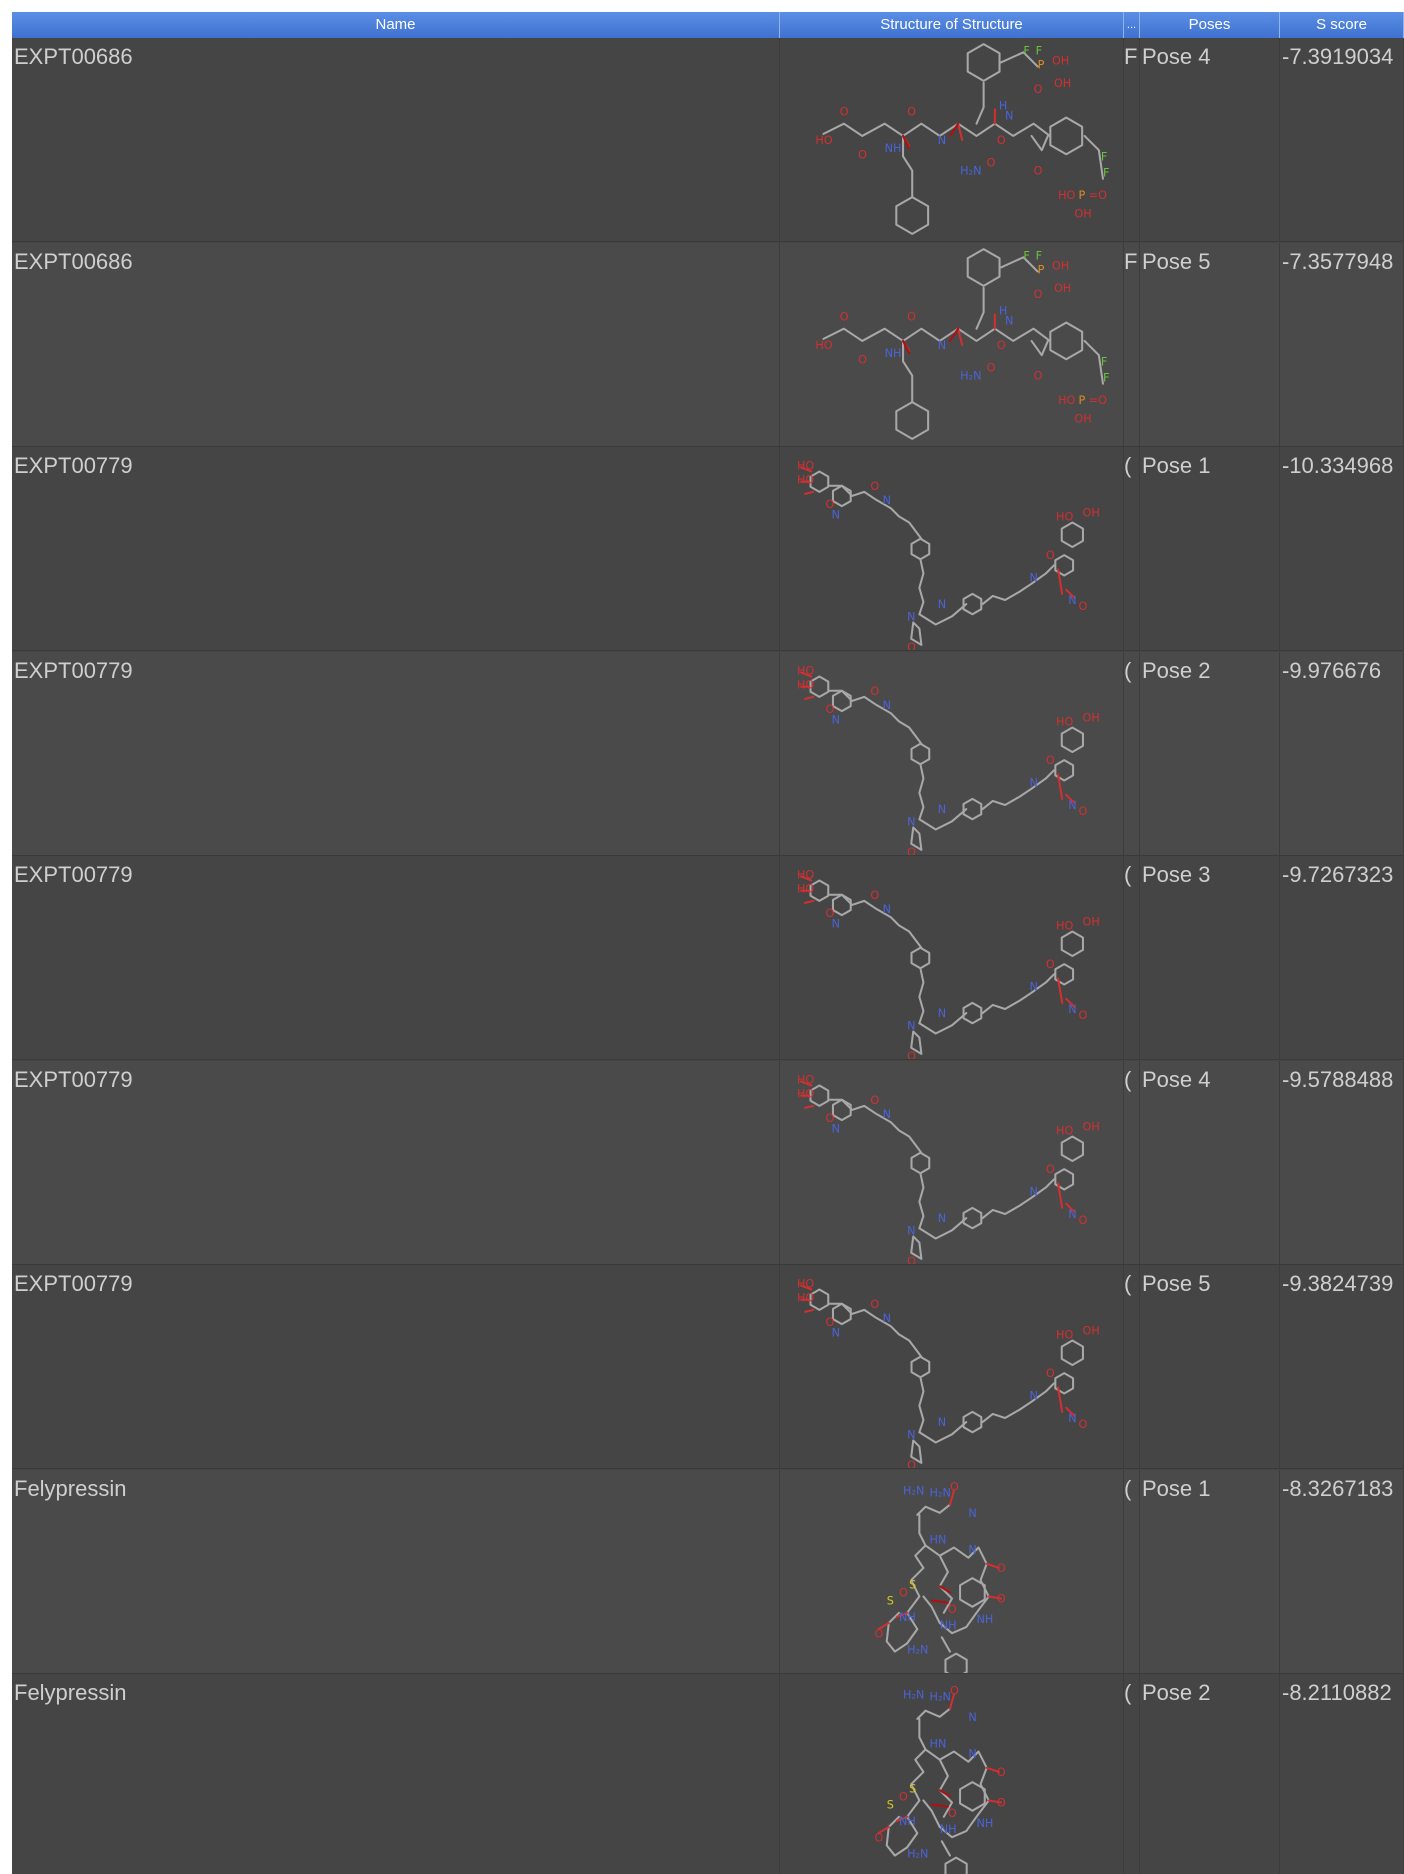  What do you see at coordinates (1342, 957) in the screenshot?
I see `s-score-cell: -9.7267323` at bounding box center [1342, 957].